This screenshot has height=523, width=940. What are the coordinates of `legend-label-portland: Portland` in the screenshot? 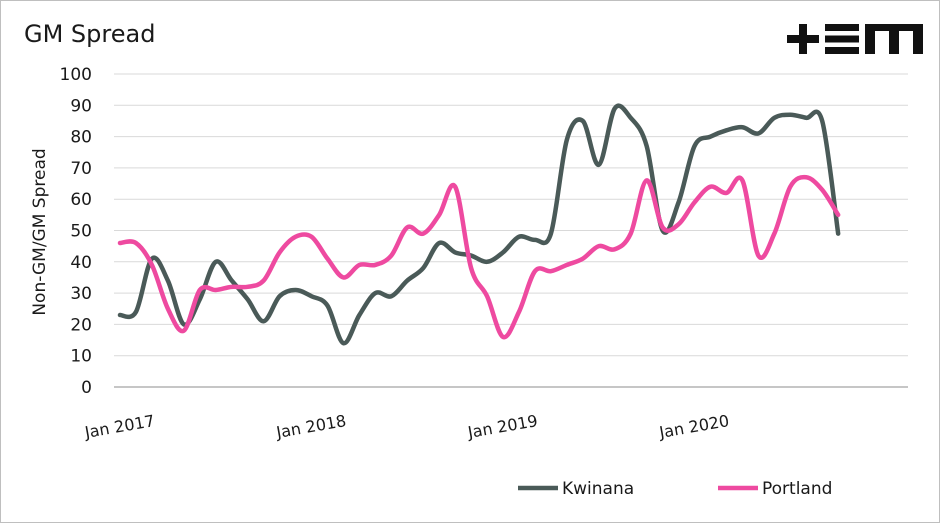 It's located at (797, 489).